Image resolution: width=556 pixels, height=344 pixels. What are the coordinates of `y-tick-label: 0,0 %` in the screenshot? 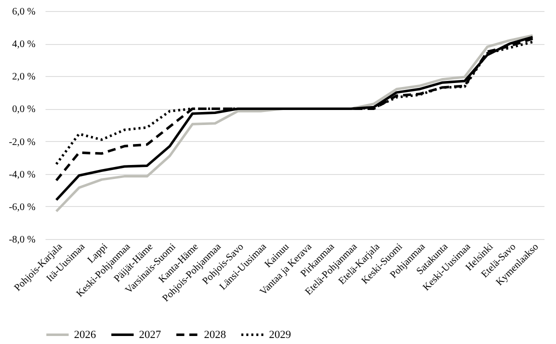 It's located at (24, 110).